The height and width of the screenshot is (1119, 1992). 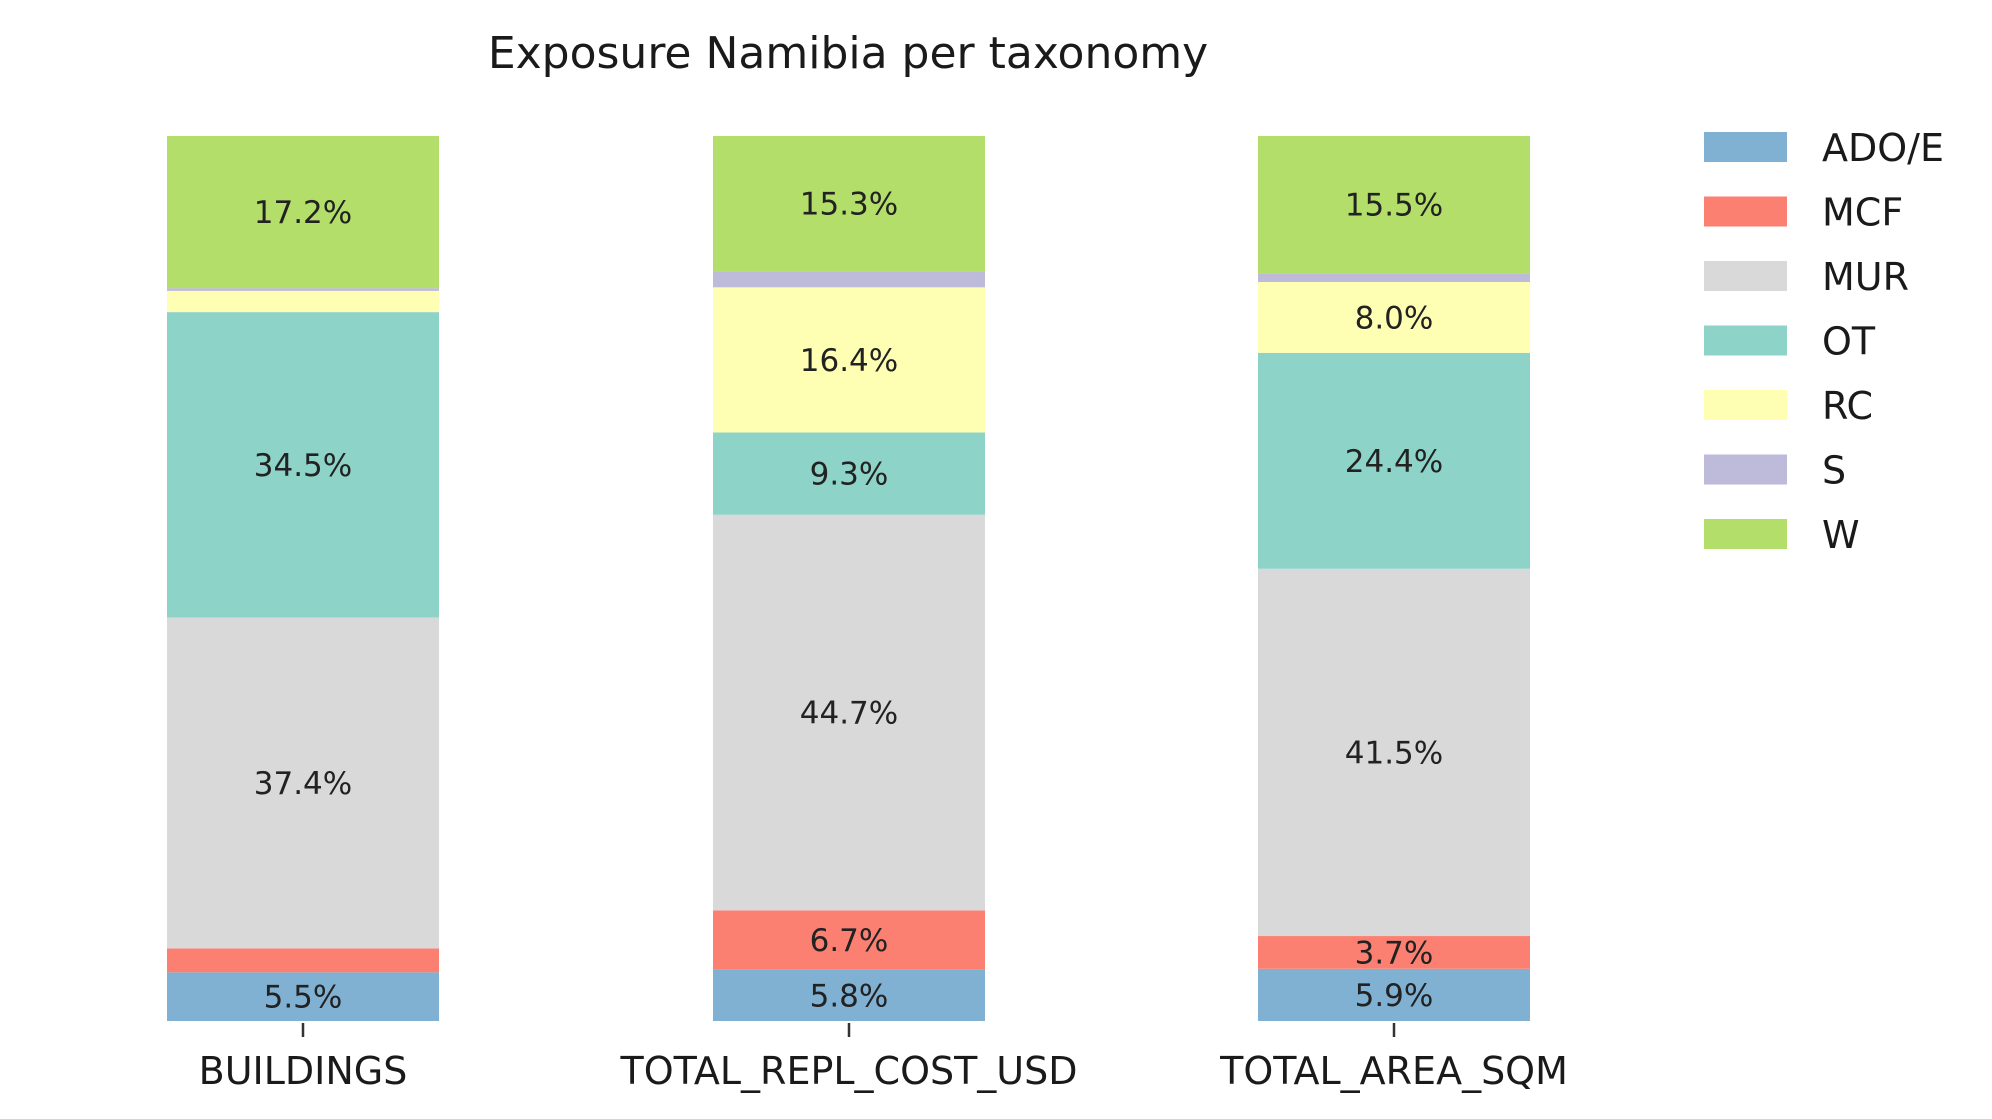 What do you see at coordinates (303, 289) in the screenshot?
I see `bar-buildings-s` at bounding box center [303, 289].